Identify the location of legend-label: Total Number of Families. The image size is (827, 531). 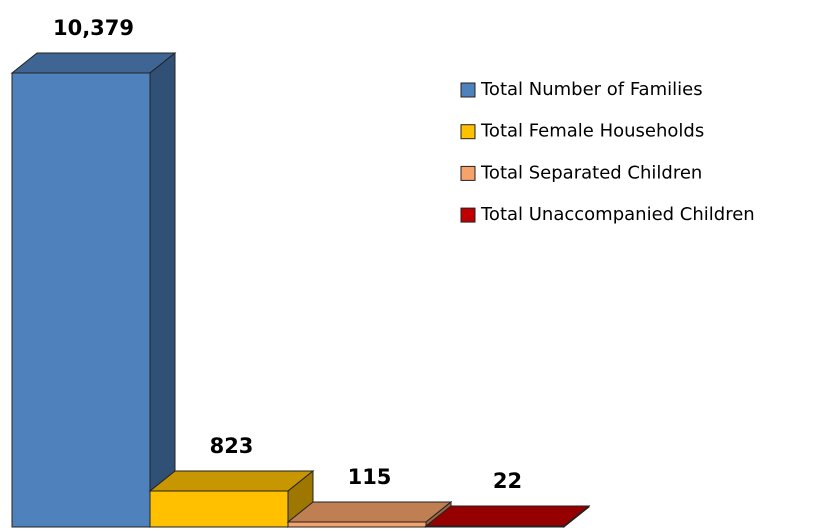
(591, 89).